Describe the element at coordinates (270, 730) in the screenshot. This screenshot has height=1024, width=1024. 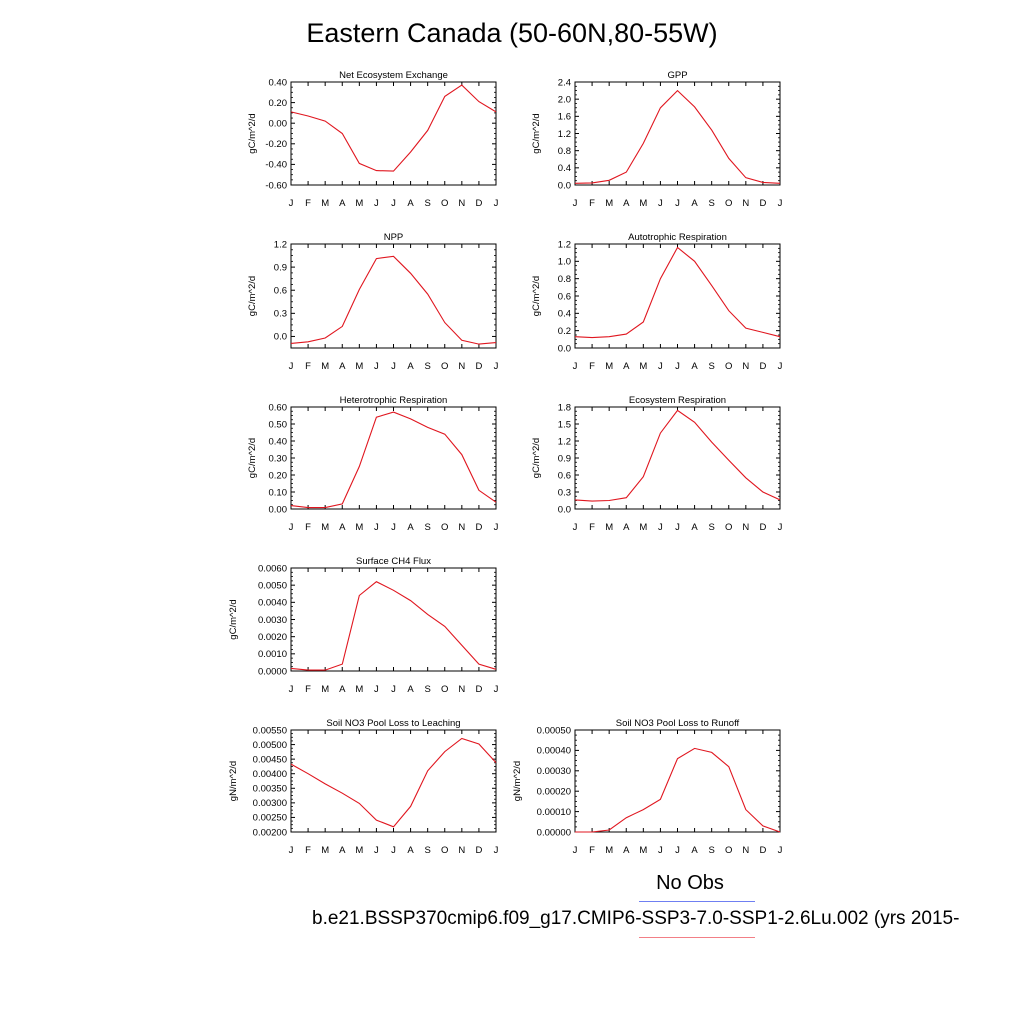
I see `y-tick-label: 0.00550` at that location.